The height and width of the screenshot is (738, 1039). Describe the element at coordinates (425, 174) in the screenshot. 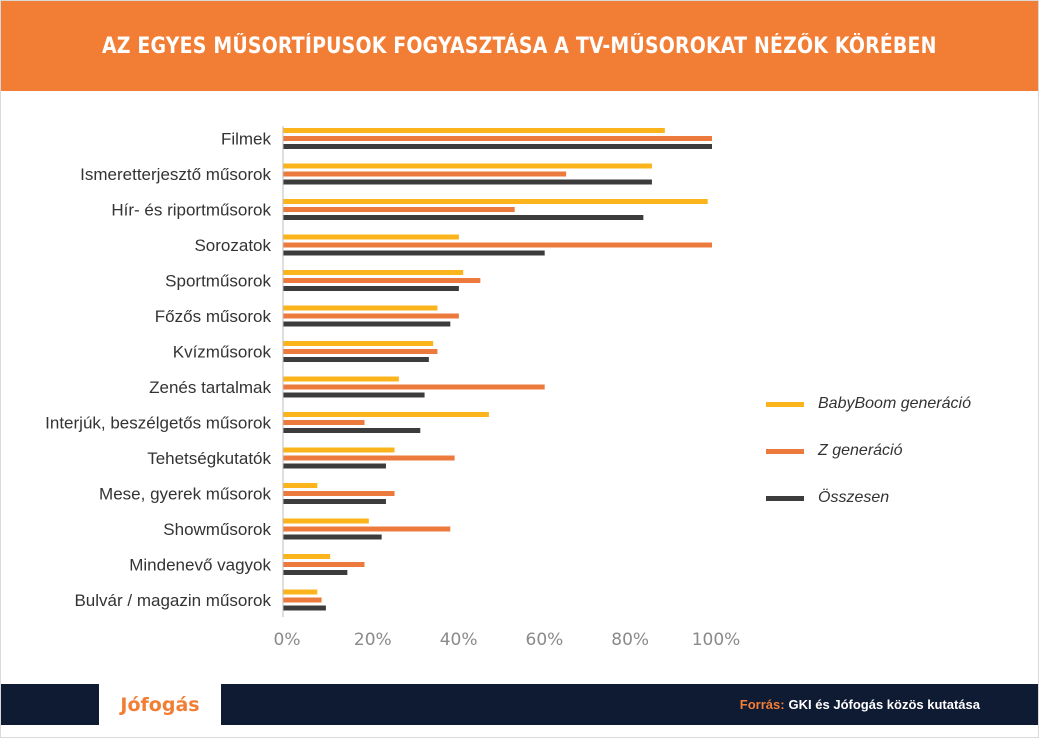

I see `bar-ismeretterjeszto-musorok-z-generacio` at that location.